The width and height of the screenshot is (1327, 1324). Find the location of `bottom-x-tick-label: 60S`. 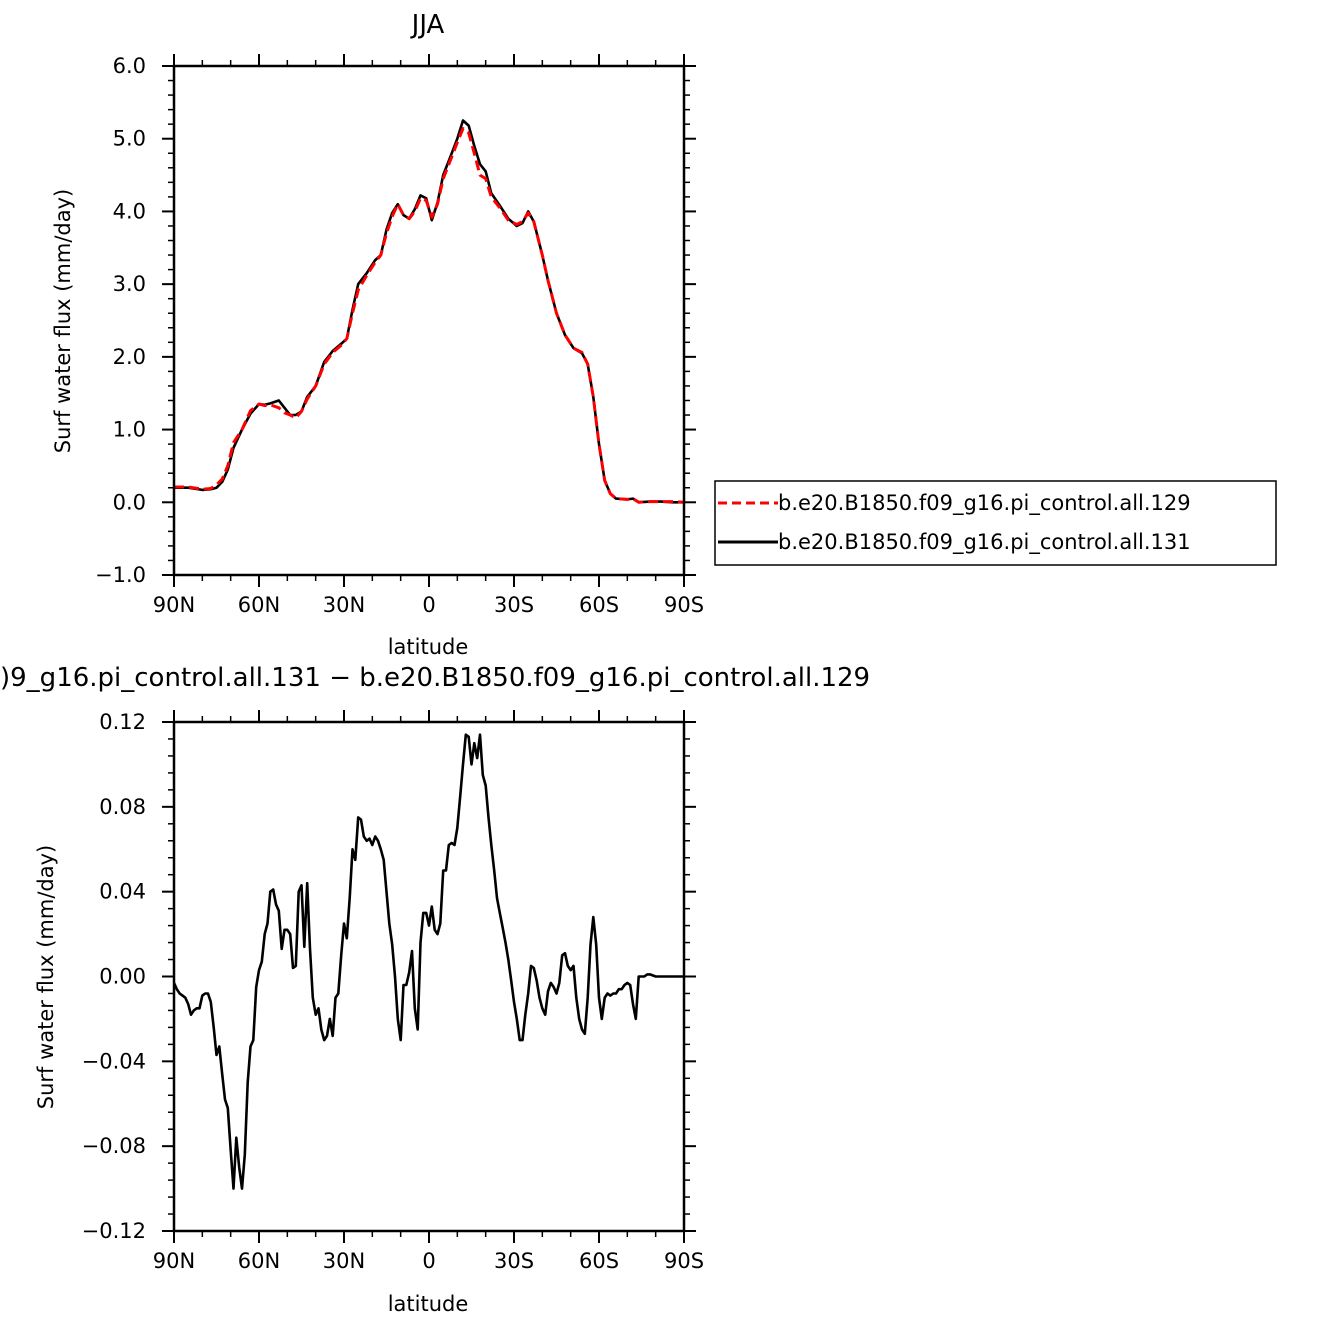

bottom-x-tick-label: 60S is located at coordinates (599, 1261).